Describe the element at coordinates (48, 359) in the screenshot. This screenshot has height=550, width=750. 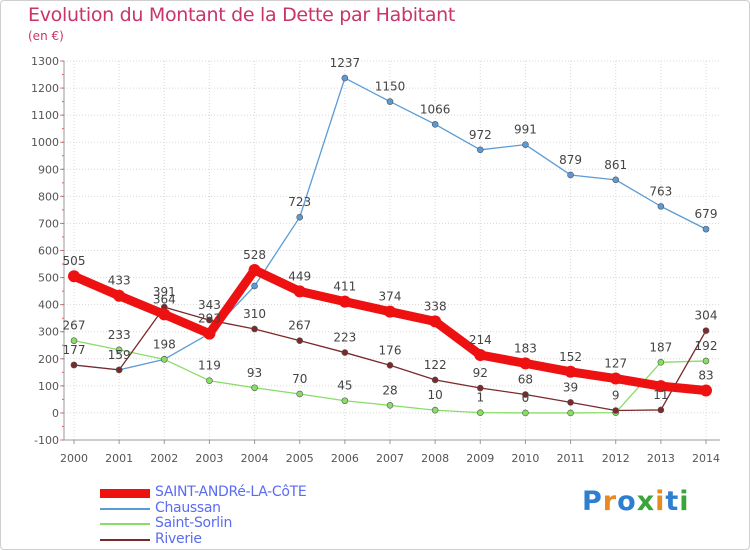
I see `y-tick-label: 200` at that location.